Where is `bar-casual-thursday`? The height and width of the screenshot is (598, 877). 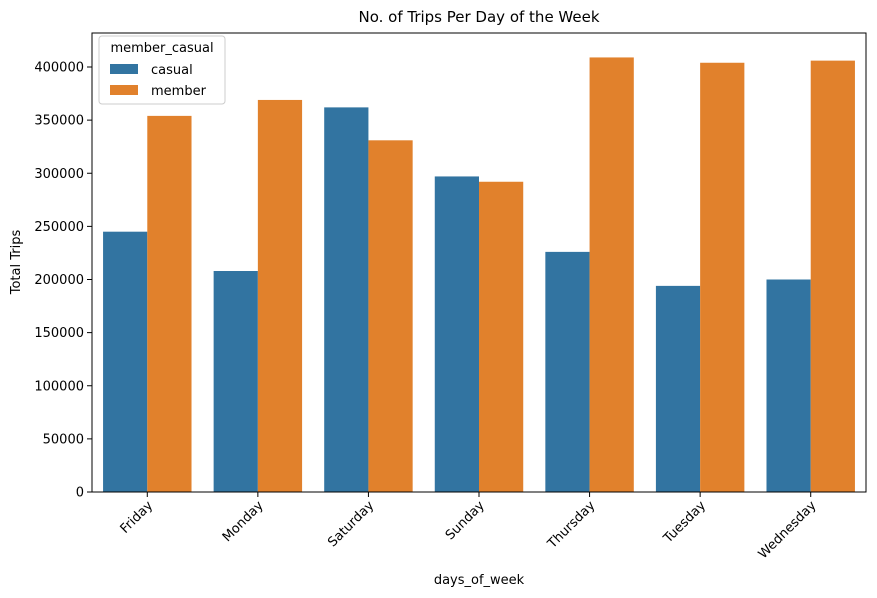
bar-casual-thursday is located at coordinates (567, 372).